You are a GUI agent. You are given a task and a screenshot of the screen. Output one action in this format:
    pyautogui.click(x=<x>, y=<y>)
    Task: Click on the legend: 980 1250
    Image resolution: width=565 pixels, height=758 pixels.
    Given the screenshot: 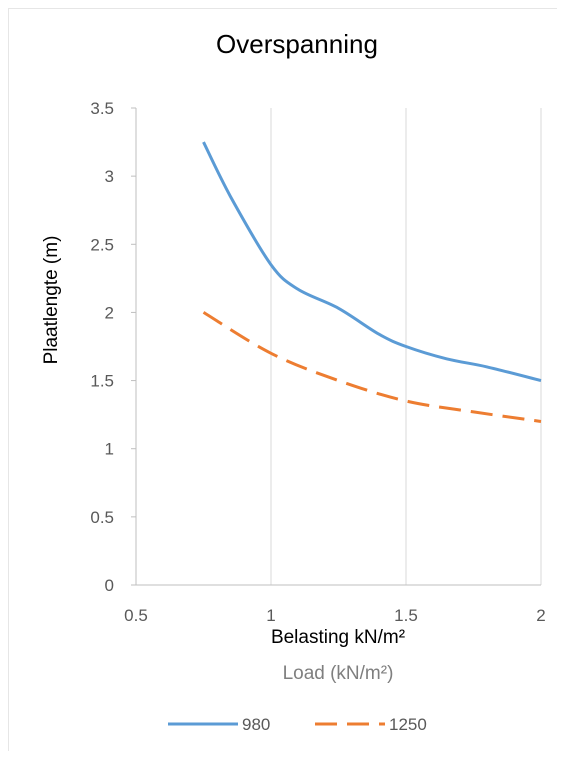 What is the action you would take?
    pyautogui.click(x=297, y=724)
    